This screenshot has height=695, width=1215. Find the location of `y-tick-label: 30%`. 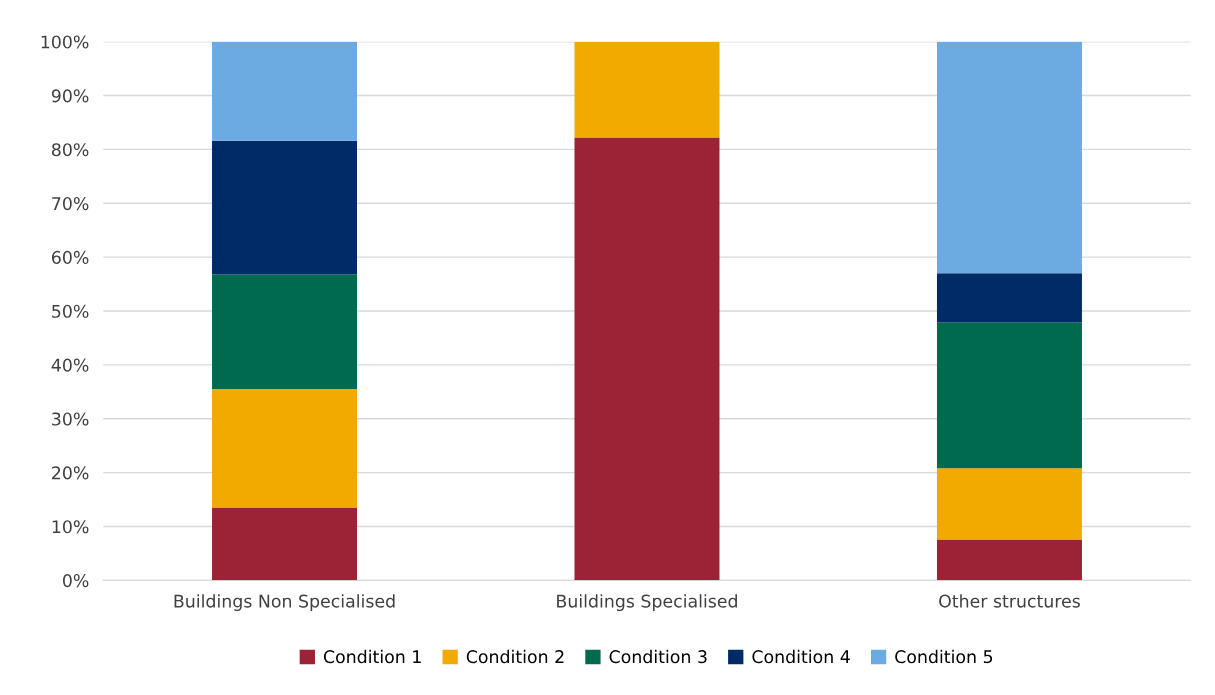

y-tick-label: 30% is located at coordinates (70, 419).